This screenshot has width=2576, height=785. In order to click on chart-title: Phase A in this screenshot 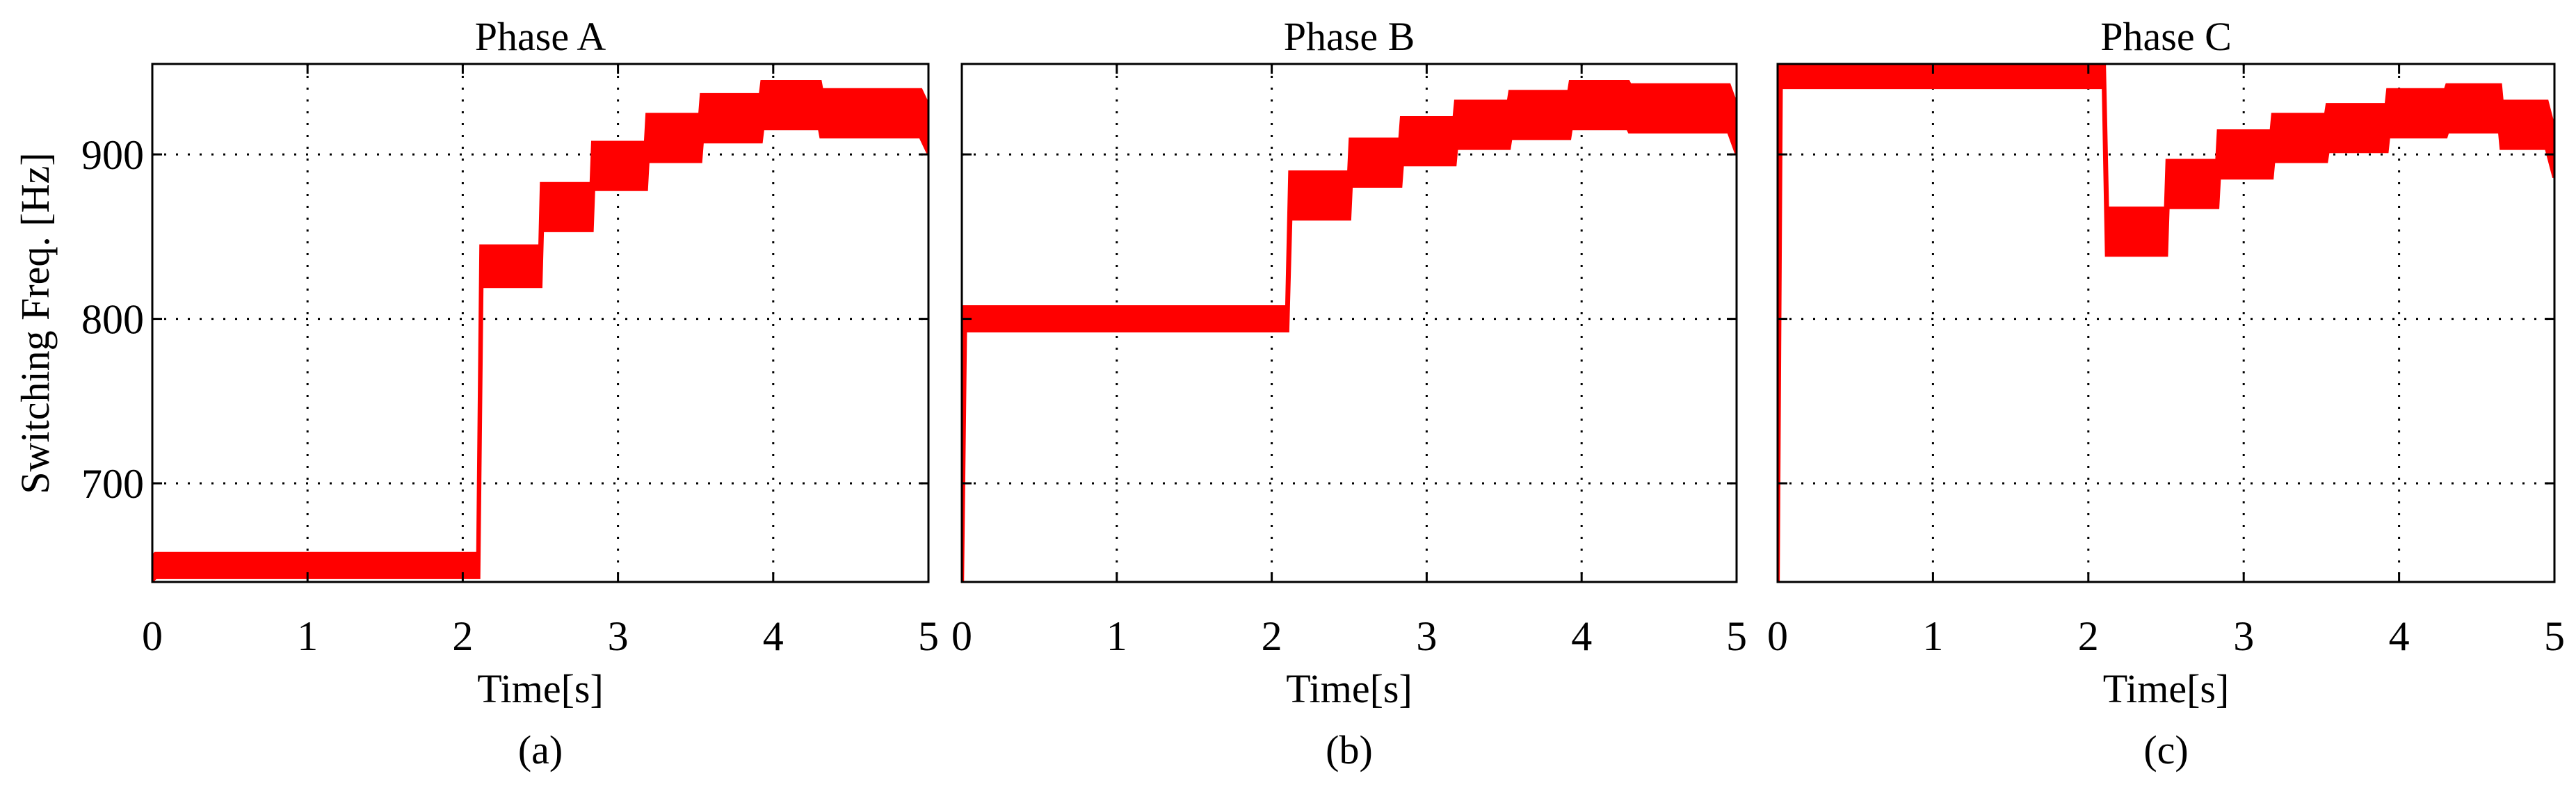, I will do `click(540, 36)`.